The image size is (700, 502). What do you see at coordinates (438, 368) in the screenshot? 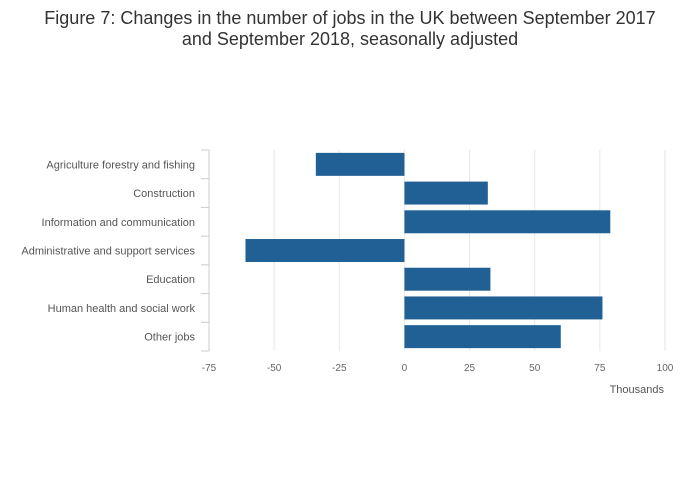
I see `value-axis: -75 -50 -25 0 25 50 75 100` at bounding box center [438, 368].